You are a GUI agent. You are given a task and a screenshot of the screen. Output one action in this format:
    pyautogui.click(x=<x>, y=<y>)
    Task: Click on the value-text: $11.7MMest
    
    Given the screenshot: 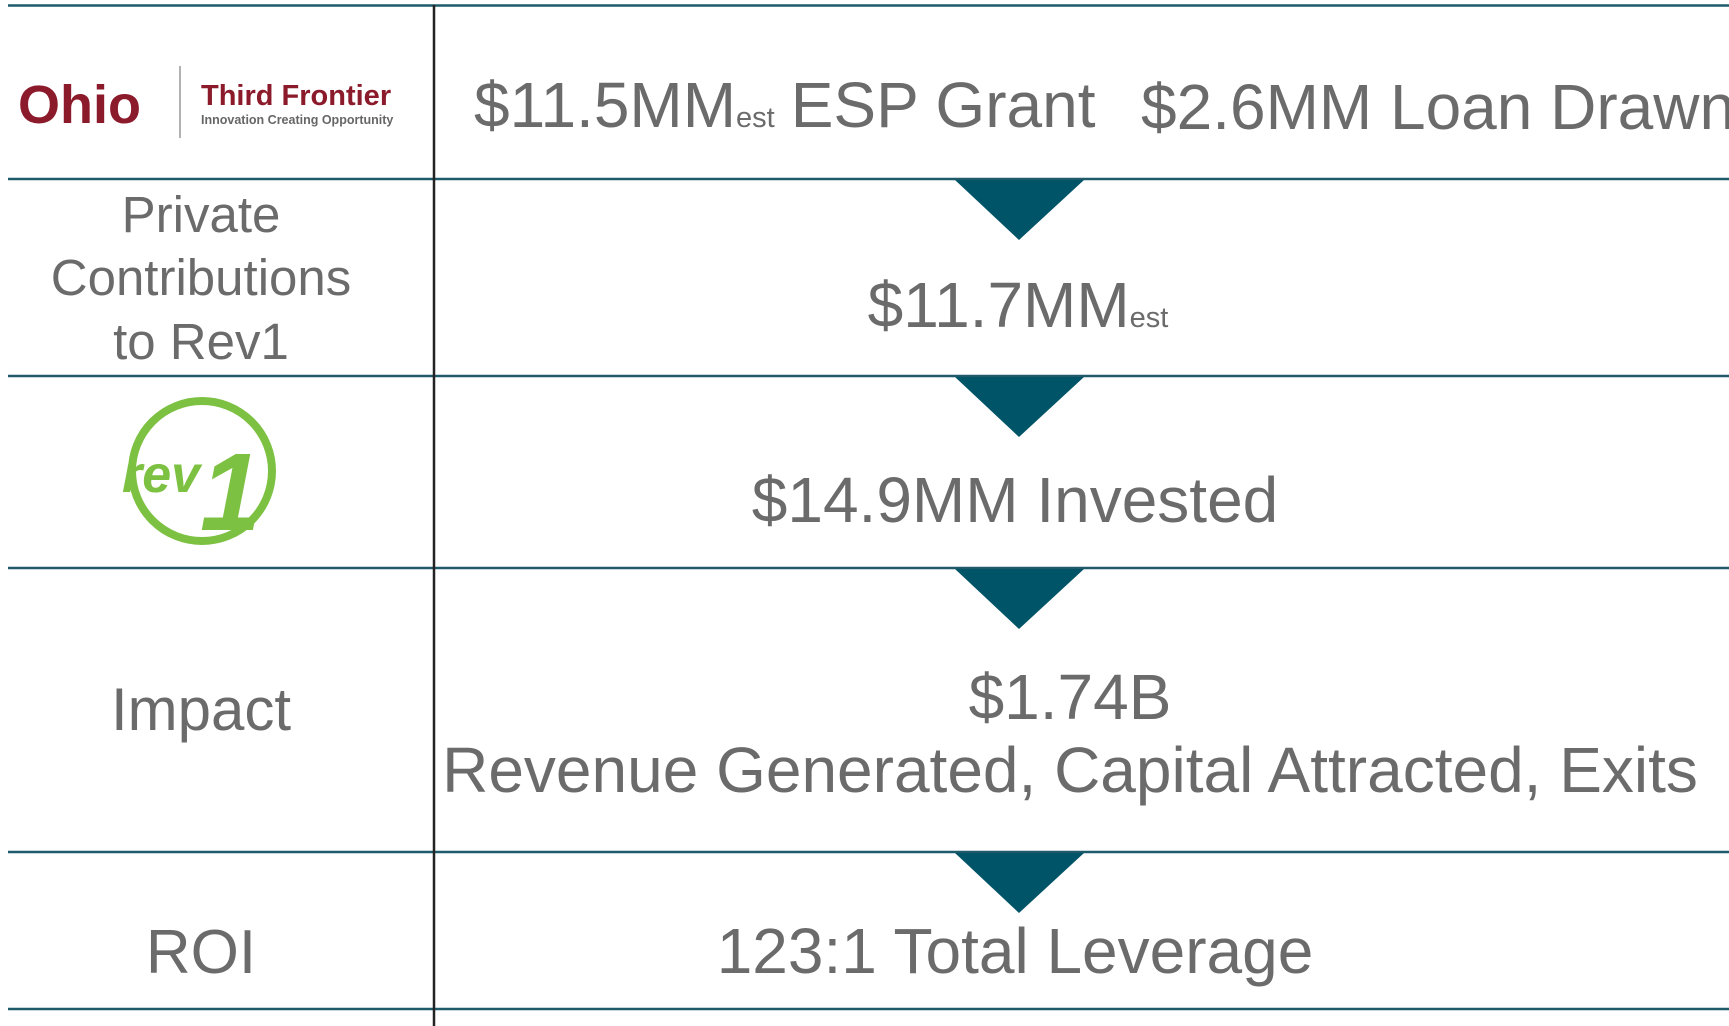 What is the action you would take?
    pyautogui.click(x=1018, y=305)
    